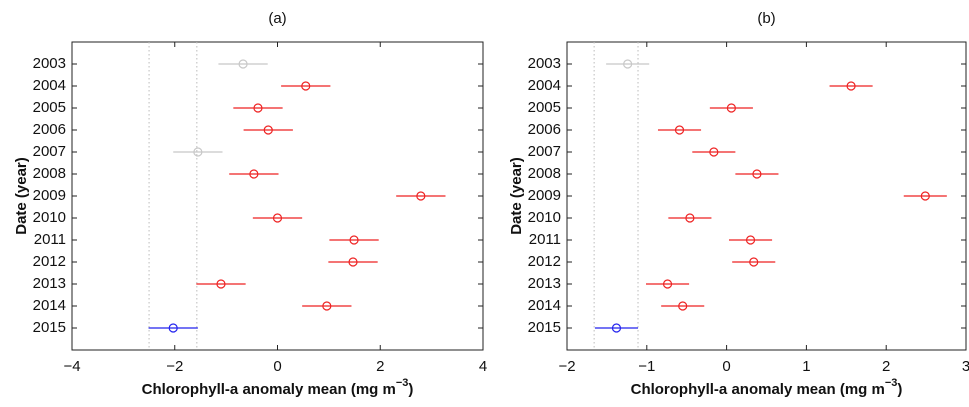  What do you see at coordinates (483, 366) in the screenshot?
I see `x-tick-label: 4` at bounding box center [483, 366].